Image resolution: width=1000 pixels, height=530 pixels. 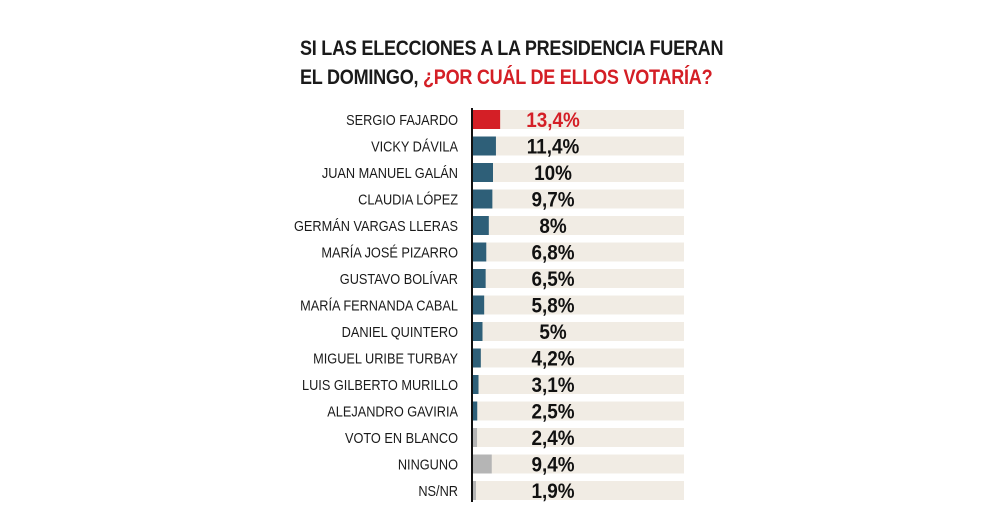 What do you see at coordinates (399, 278) in the screenshot?
I see `category-label: GUSTAVO BOLÍVAR` at bounding box center [399, 278].